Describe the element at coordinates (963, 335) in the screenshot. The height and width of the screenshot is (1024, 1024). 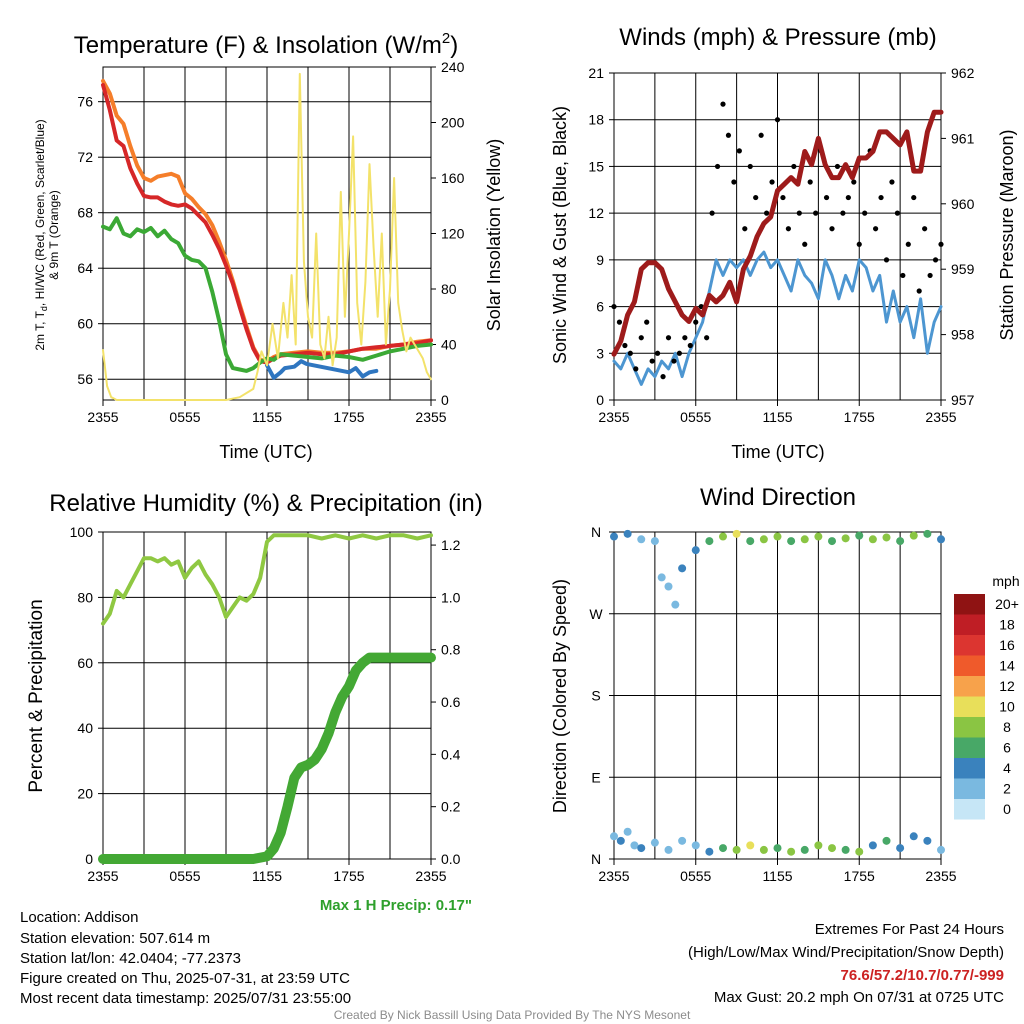
I see `winds-y2tick-label: 958` at that location.